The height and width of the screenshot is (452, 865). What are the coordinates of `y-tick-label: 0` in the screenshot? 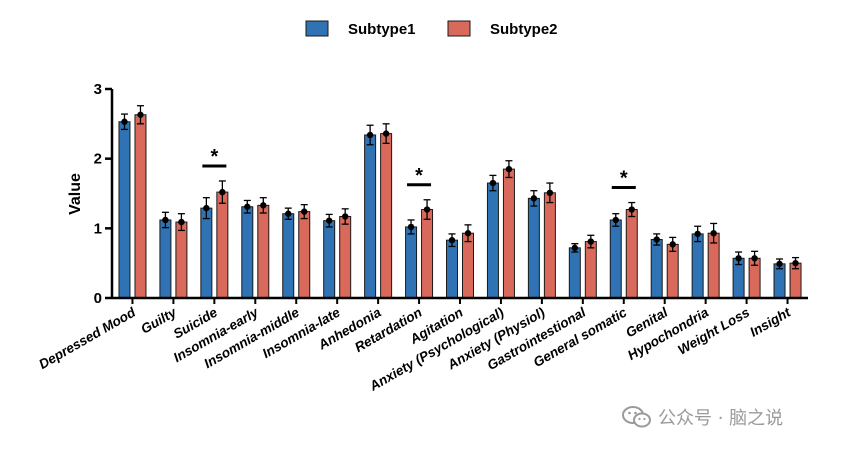 It's located at (98, 298).